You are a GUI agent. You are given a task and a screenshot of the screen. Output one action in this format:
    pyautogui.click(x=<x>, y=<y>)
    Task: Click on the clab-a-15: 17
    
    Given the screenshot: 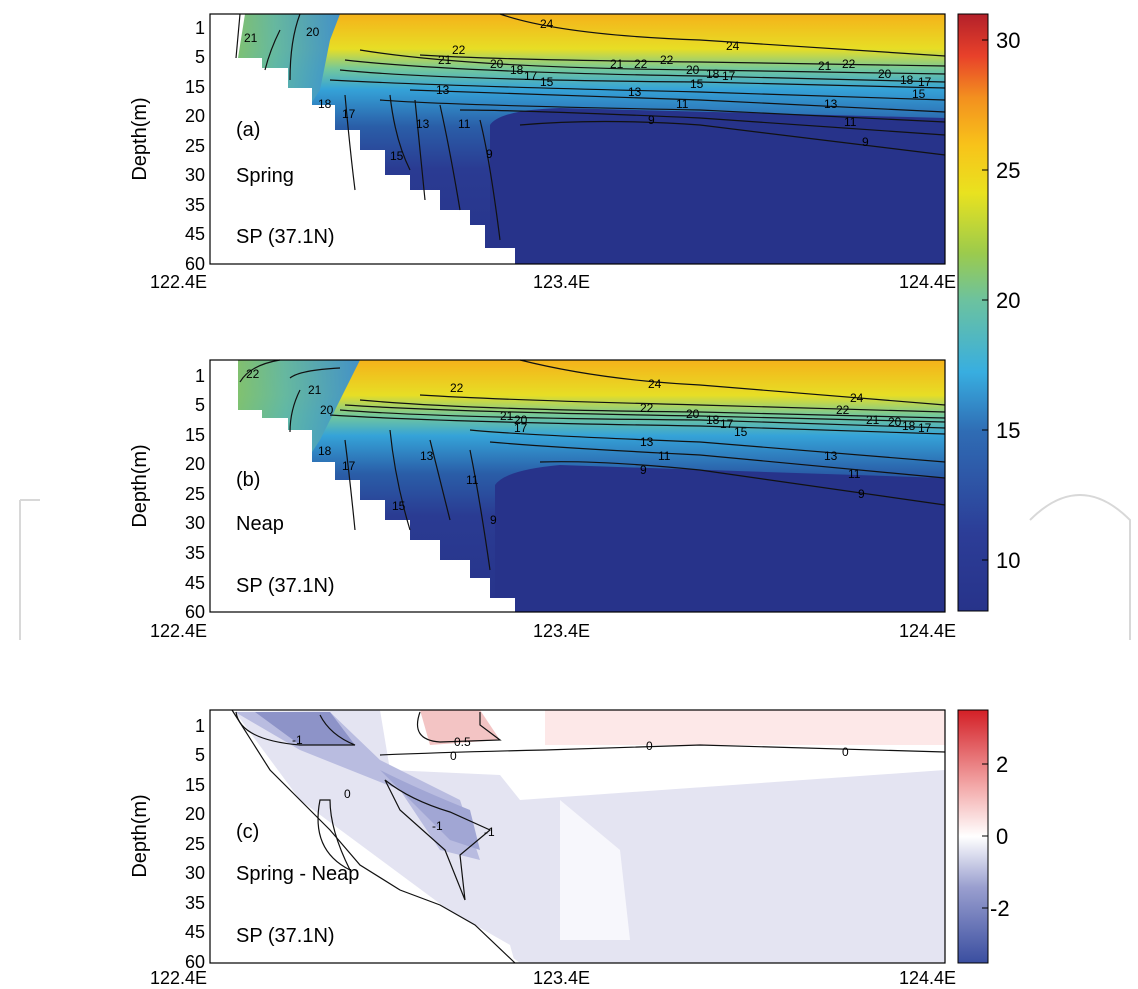 What is the action you would take?
    pyautogui.click(x=729, y=76)
    